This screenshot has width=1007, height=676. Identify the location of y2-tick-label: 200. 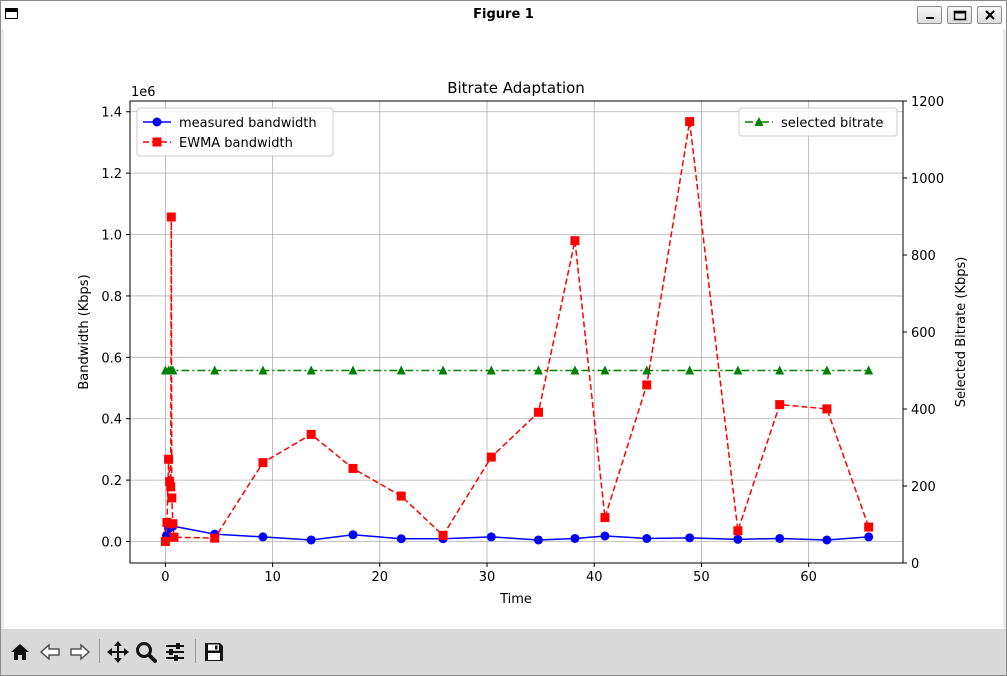
(923, 487).